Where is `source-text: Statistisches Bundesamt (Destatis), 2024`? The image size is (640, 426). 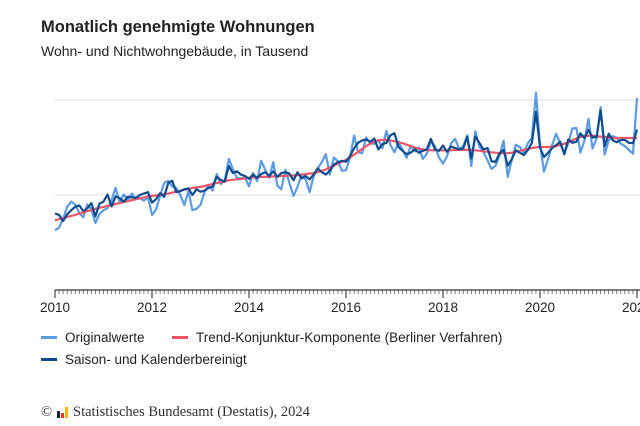 source-text: Statistisches Bundesamt (Destatis), 2024 is located at coordinates (191, 412).